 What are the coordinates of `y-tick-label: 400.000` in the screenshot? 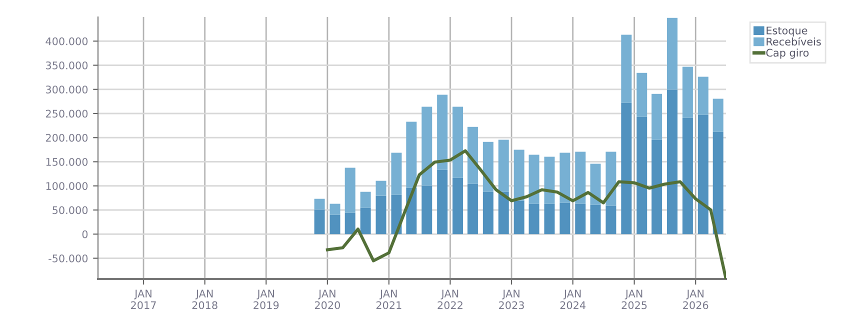 It's located at (67, 41).